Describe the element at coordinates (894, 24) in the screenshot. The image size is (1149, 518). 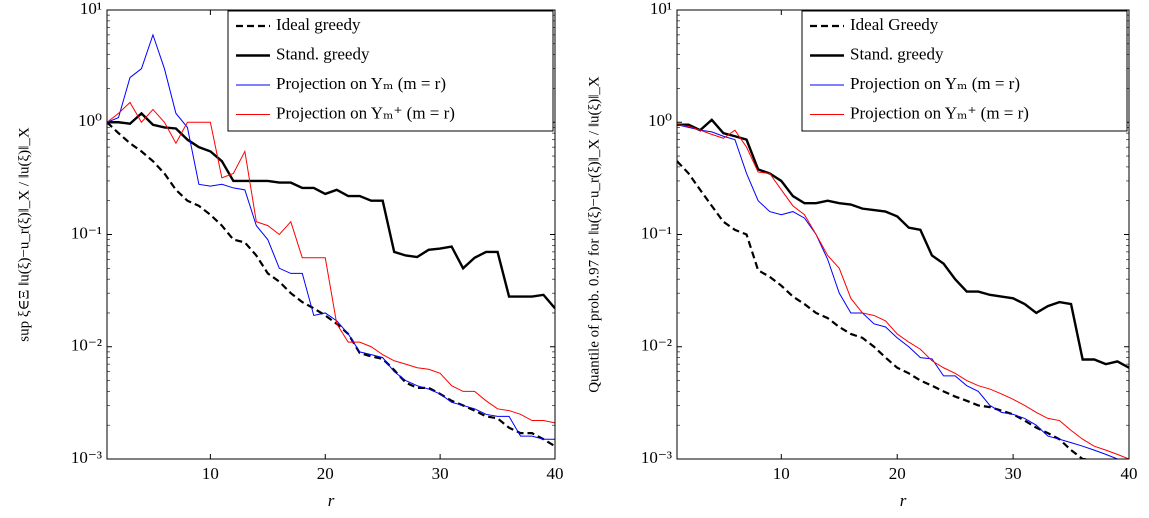
I see `legend-label: Ideal Greedy` at that location.